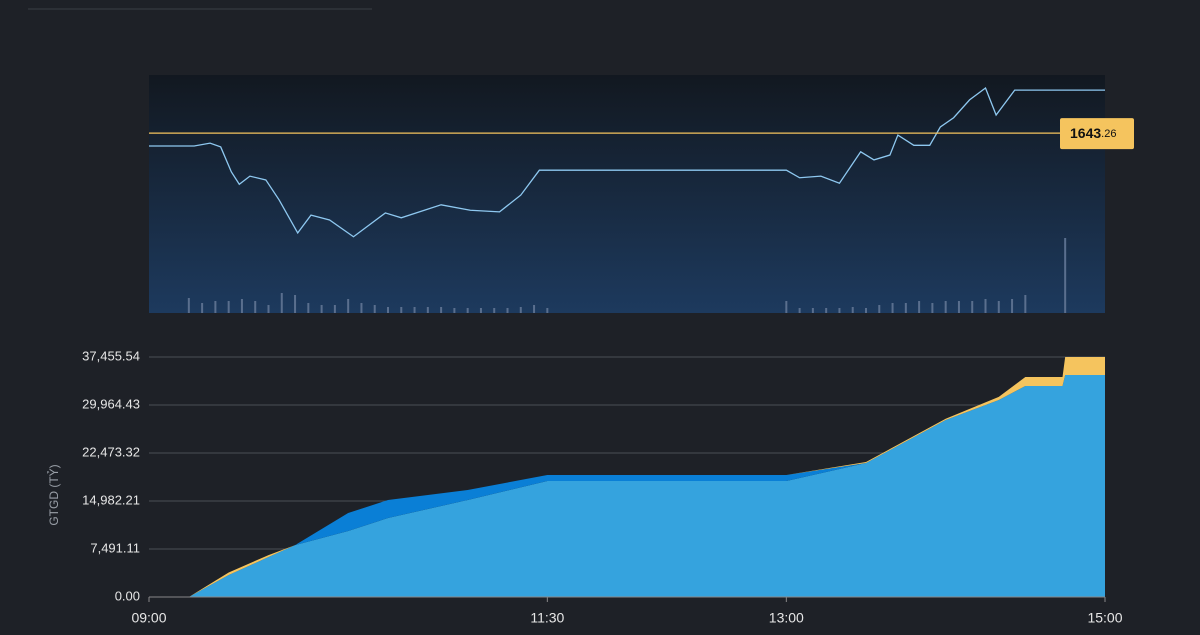 The width and height of the screenshot is (1200, 635). Describe the element at coordinates (111, 499) in the screenshot. I see `y-tick-label: 14,982.21` at that location.